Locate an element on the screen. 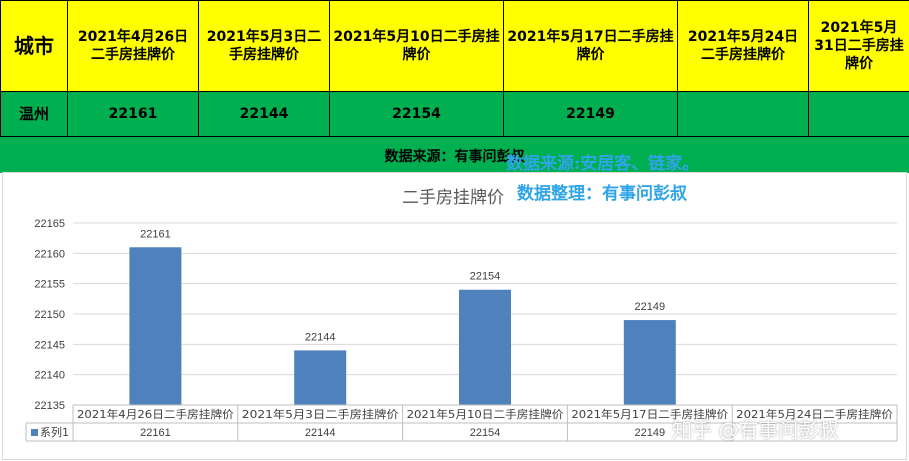  chart-title: 二手房挂牌价 is located at coordinates (453, 198).